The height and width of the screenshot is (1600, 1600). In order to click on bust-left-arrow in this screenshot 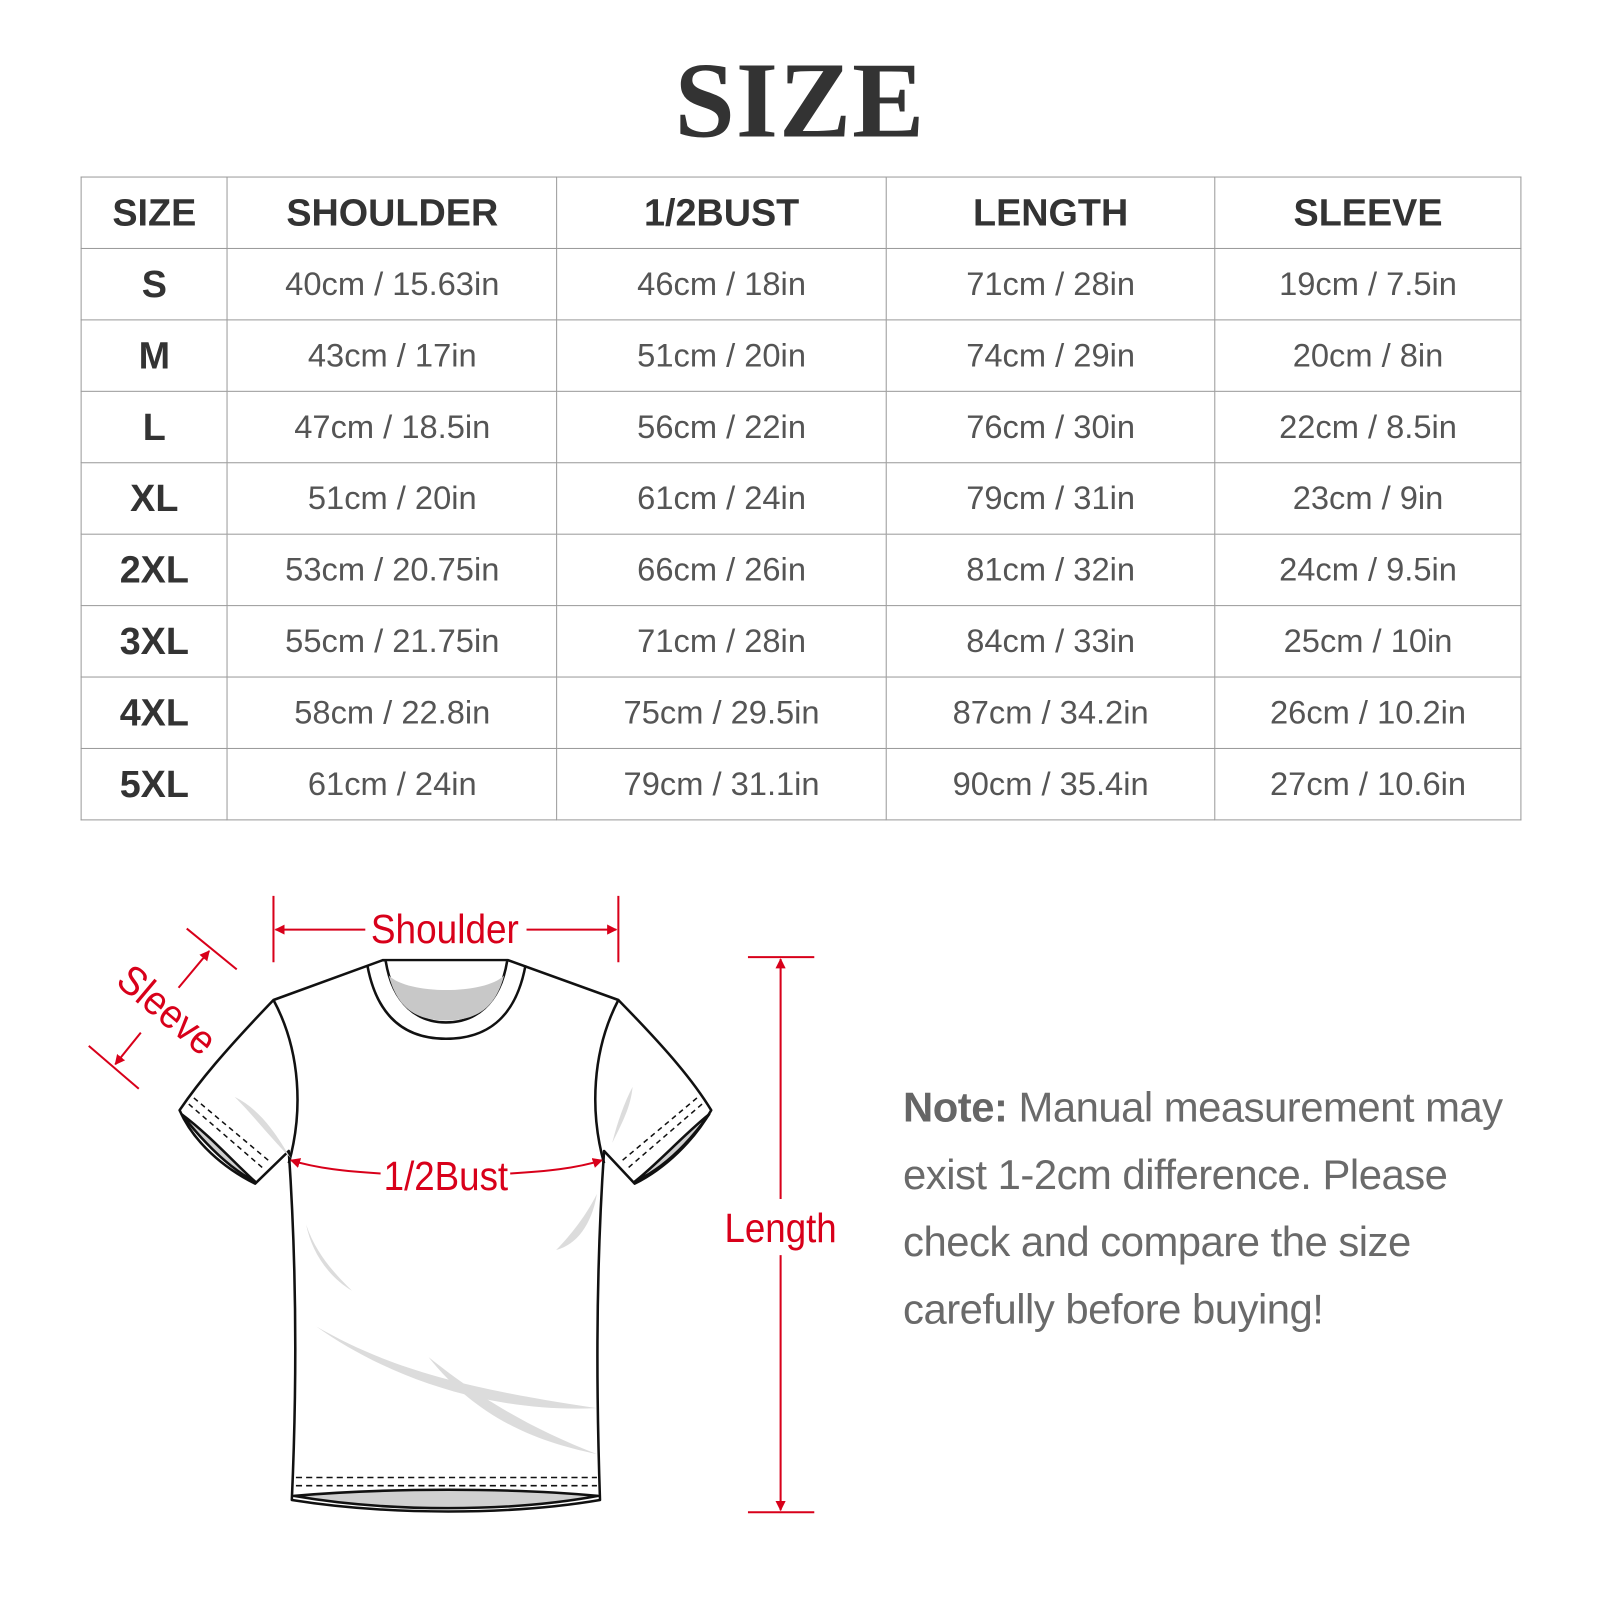, I will do `click(335, 1166)`.